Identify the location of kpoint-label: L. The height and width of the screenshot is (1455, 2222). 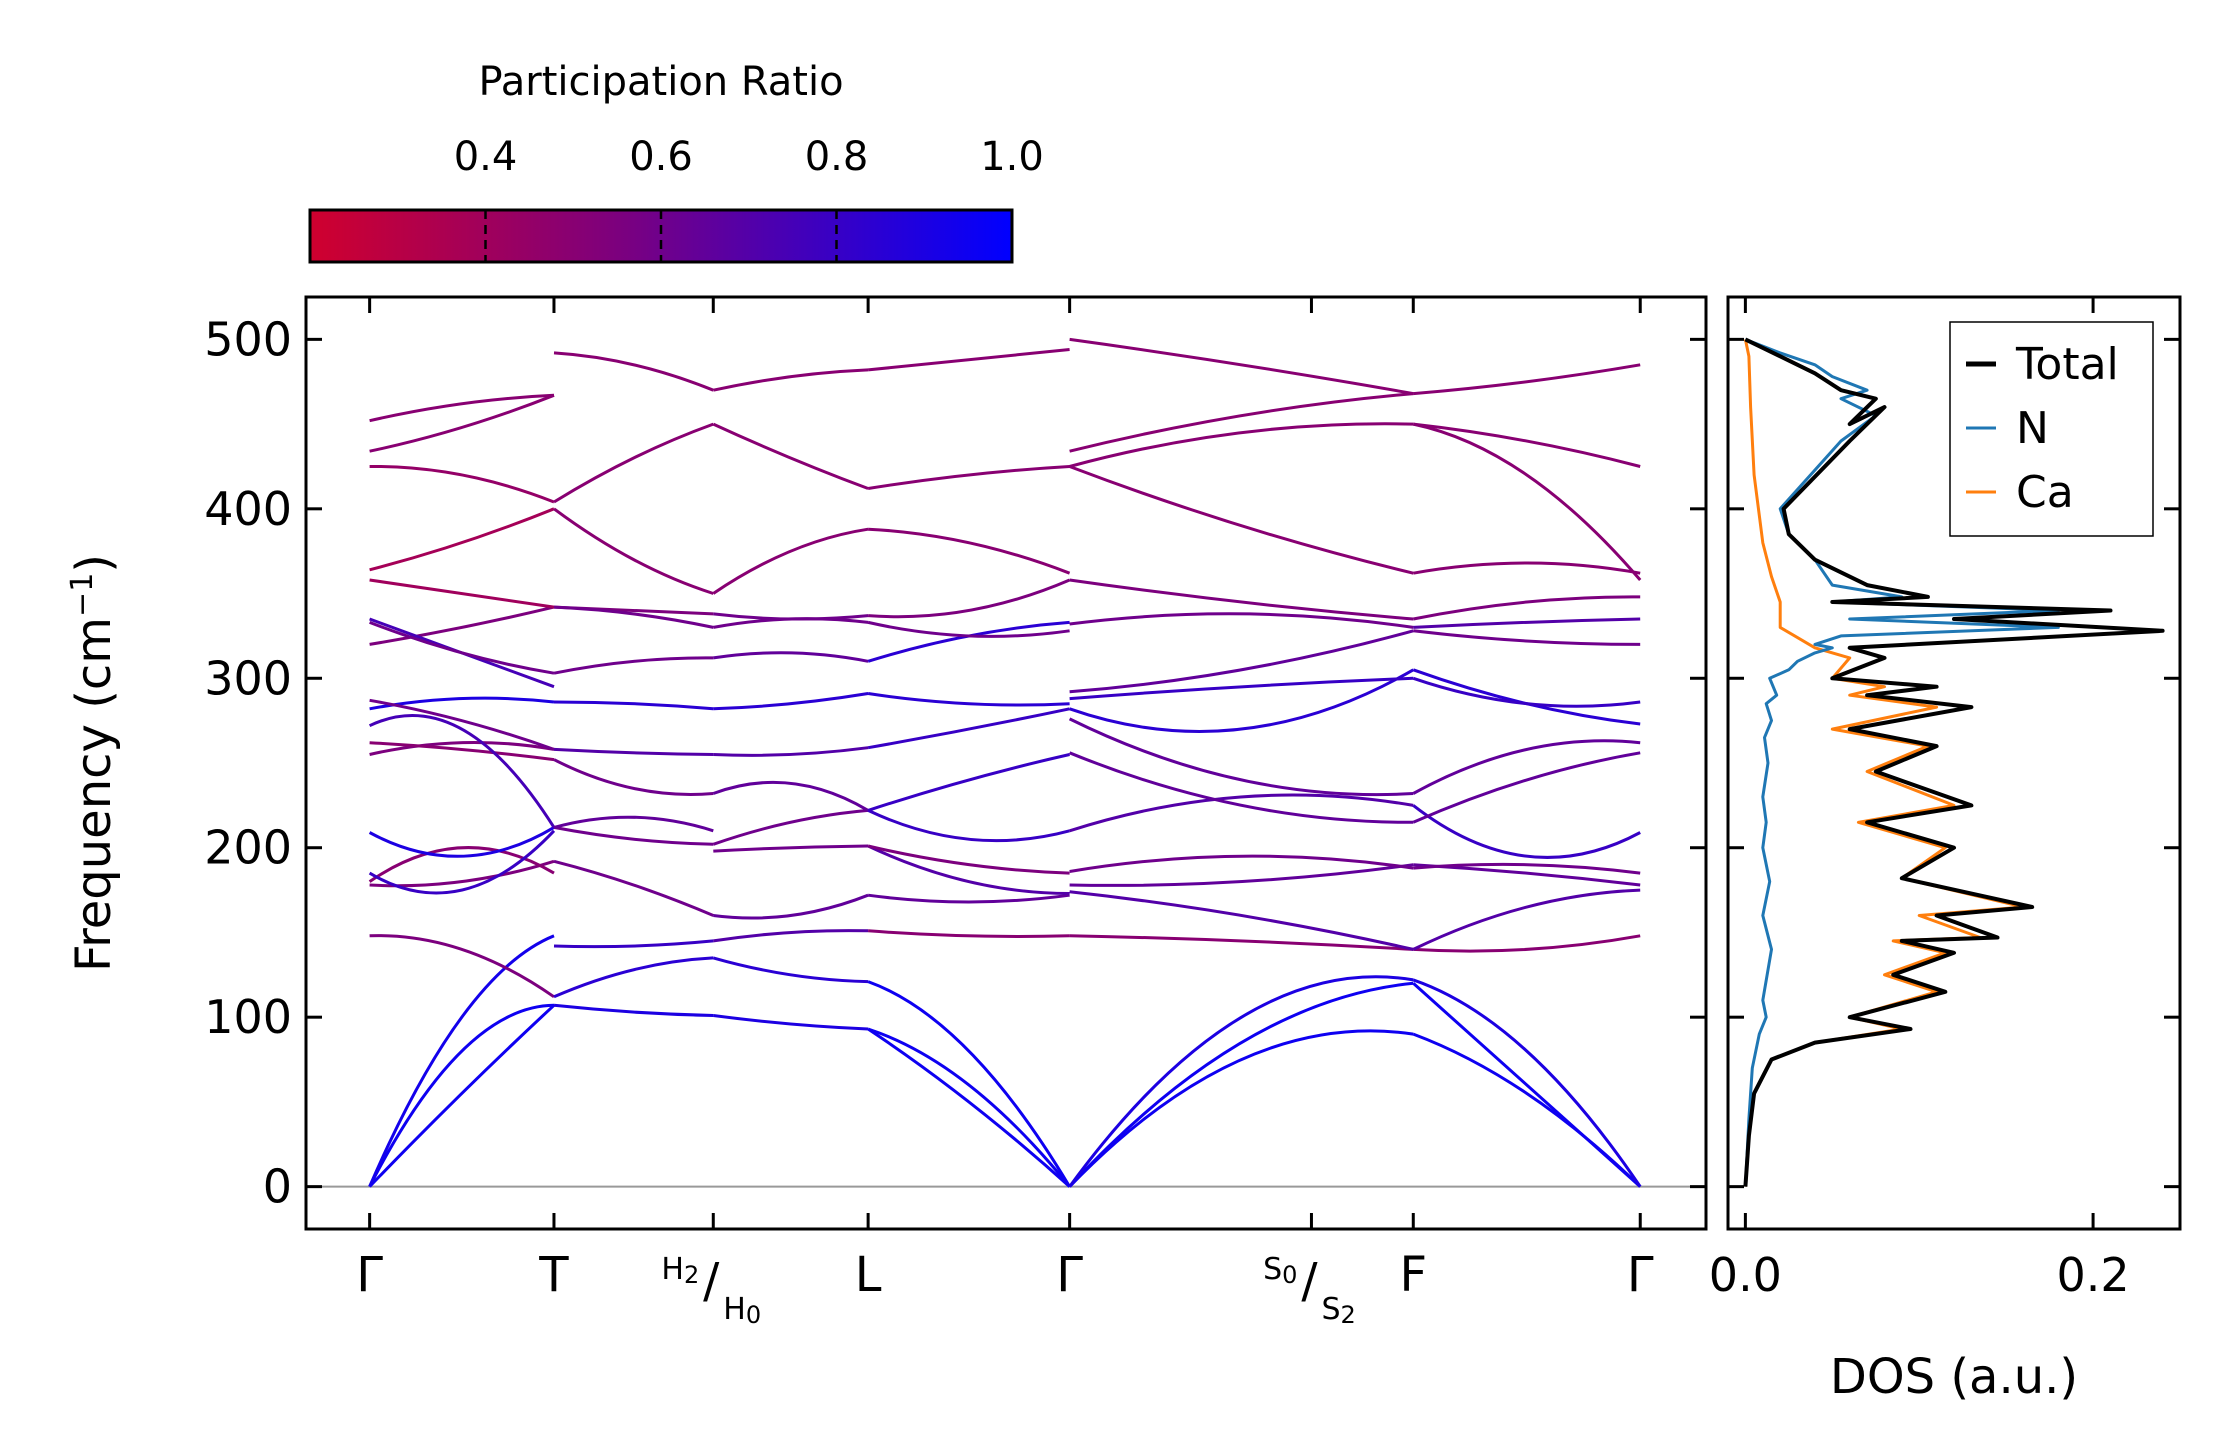
(868, 1275).